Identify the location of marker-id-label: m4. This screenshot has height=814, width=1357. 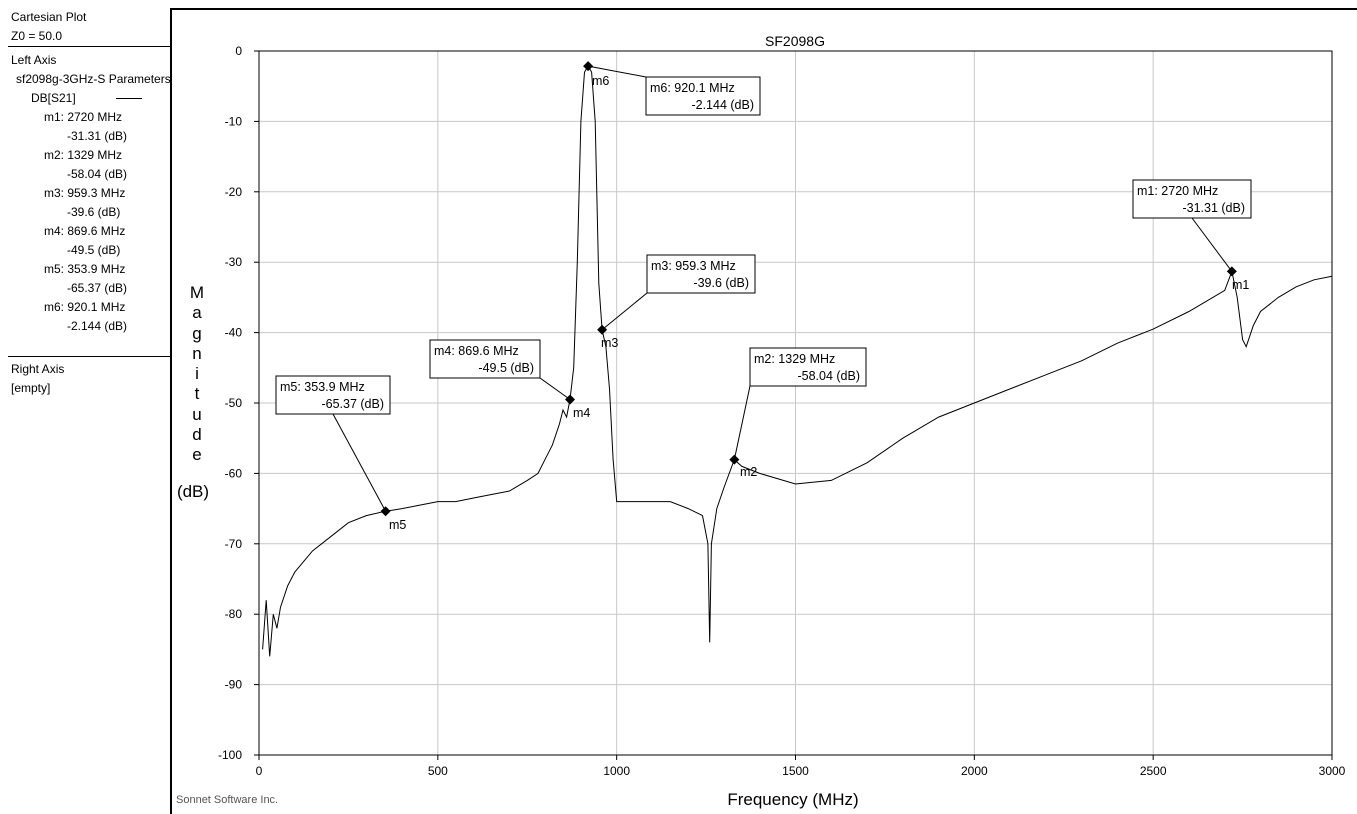
(581, 413).